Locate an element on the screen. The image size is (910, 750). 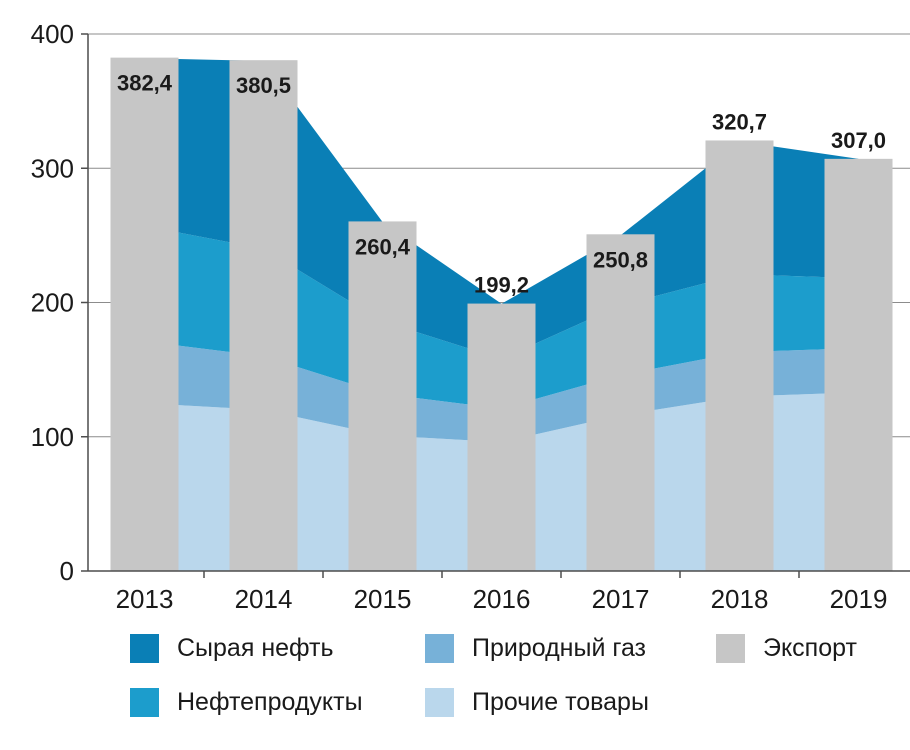
legend-swatch-natural-gas is located at coordinates (439, 648).